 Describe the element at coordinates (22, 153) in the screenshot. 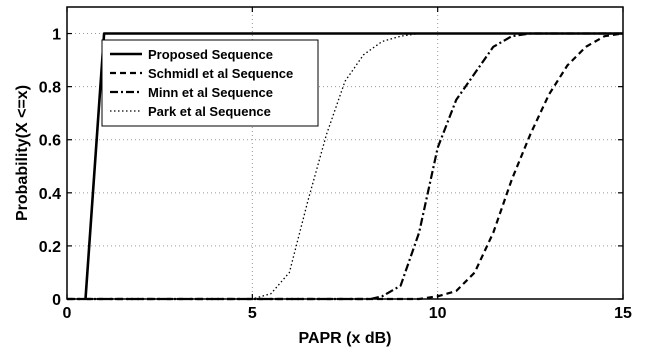

I see `y-axis-label: Probability(X <=x)` at that location.